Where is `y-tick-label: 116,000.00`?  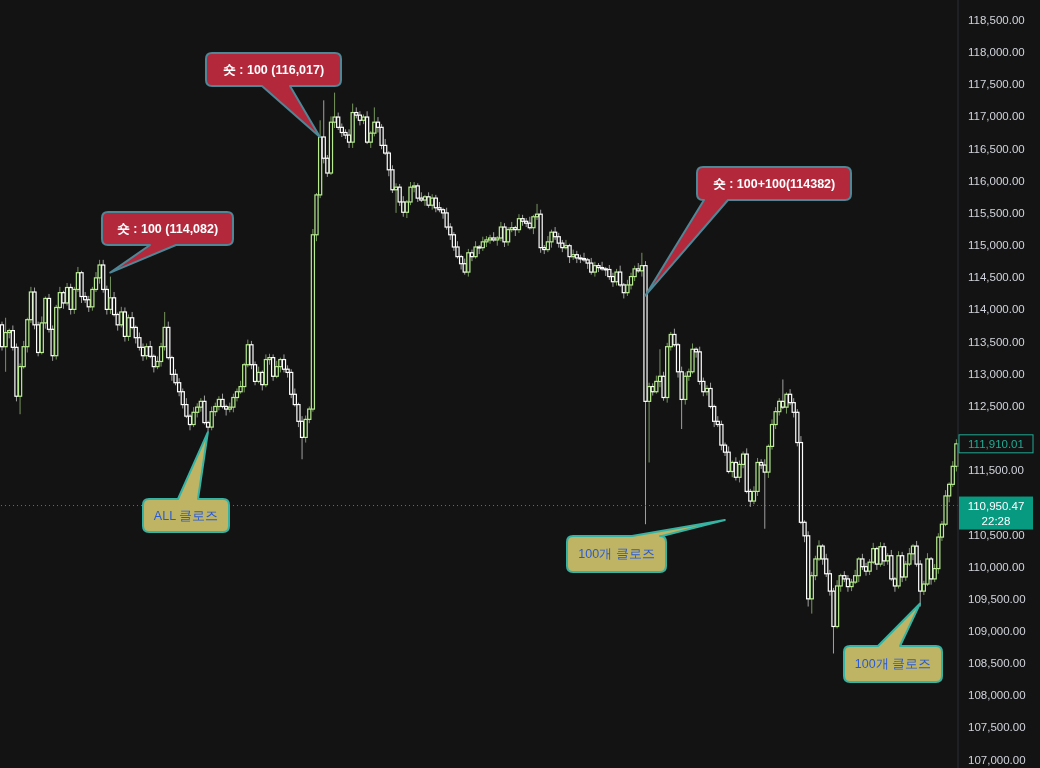
y-tick-label: 116,000.00 is located at coordinates (996, 180).